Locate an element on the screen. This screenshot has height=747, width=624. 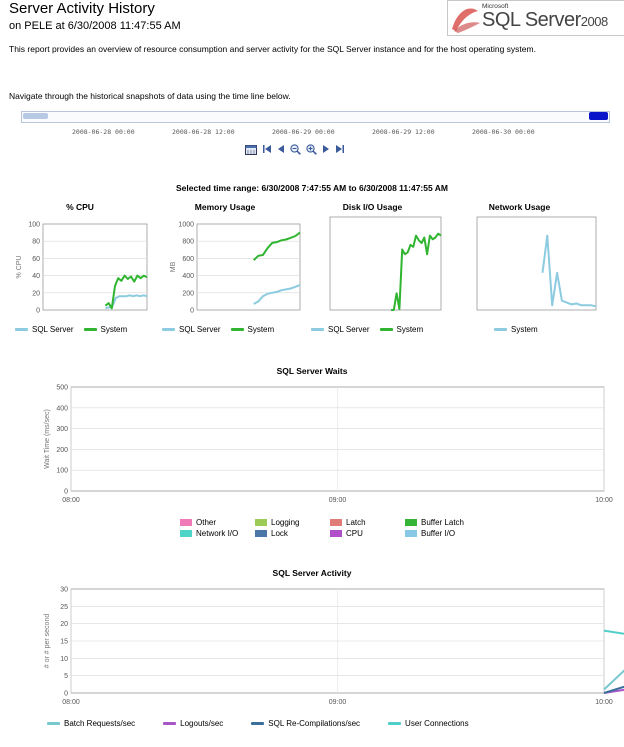
legend-item: Other is located at coordinates (217, 522).